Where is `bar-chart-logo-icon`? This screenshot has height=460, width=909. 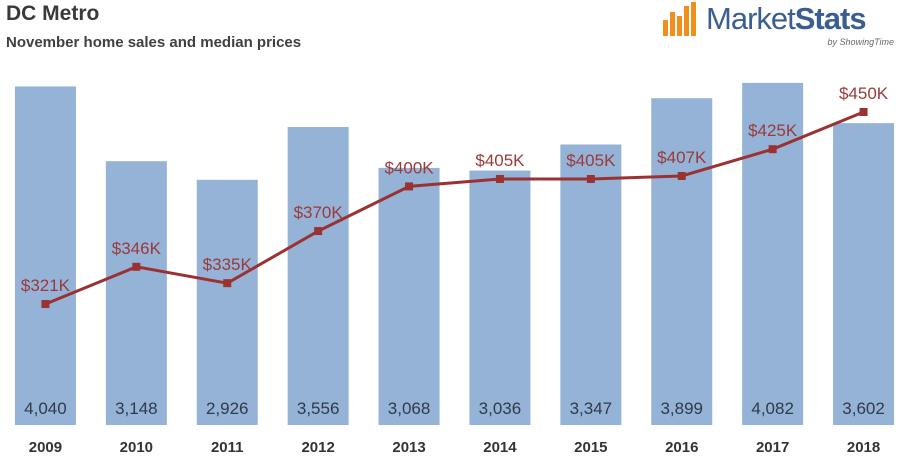 bar-chart-logo-icon is located at coordinates (679, 19).